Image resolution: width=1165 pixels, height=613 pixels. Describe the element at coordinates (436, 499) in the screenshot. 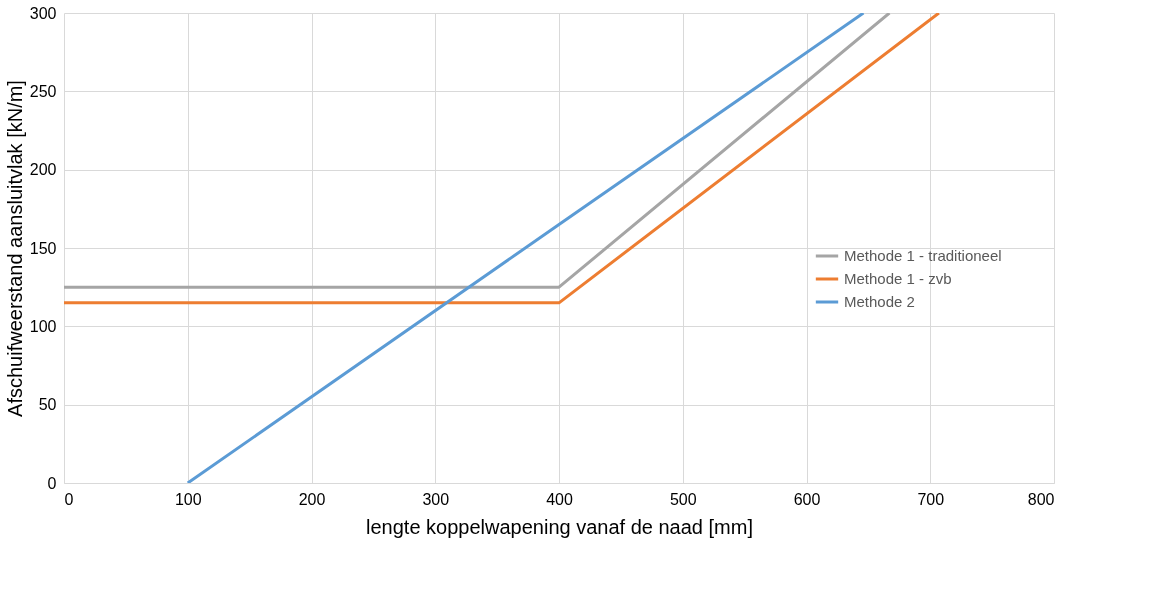

I see `x-tick-label: 300` at that location.